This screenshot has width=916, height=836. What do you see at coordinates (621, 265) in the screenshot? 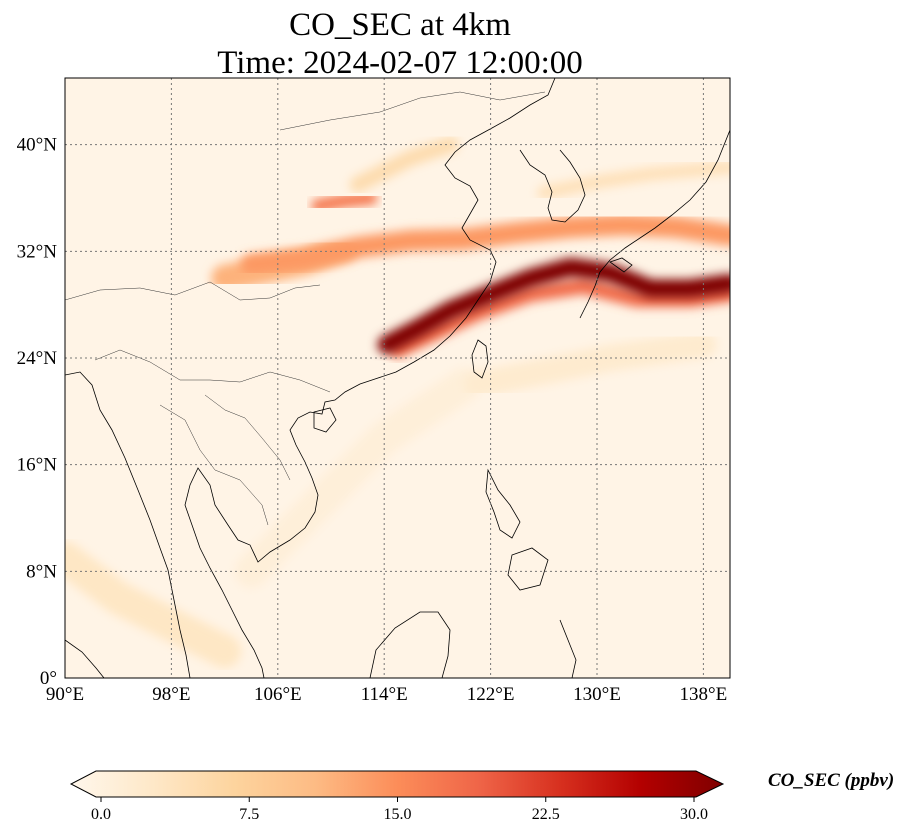
I see `coastline-japan-shikoku` at bounding box center [621, 265].